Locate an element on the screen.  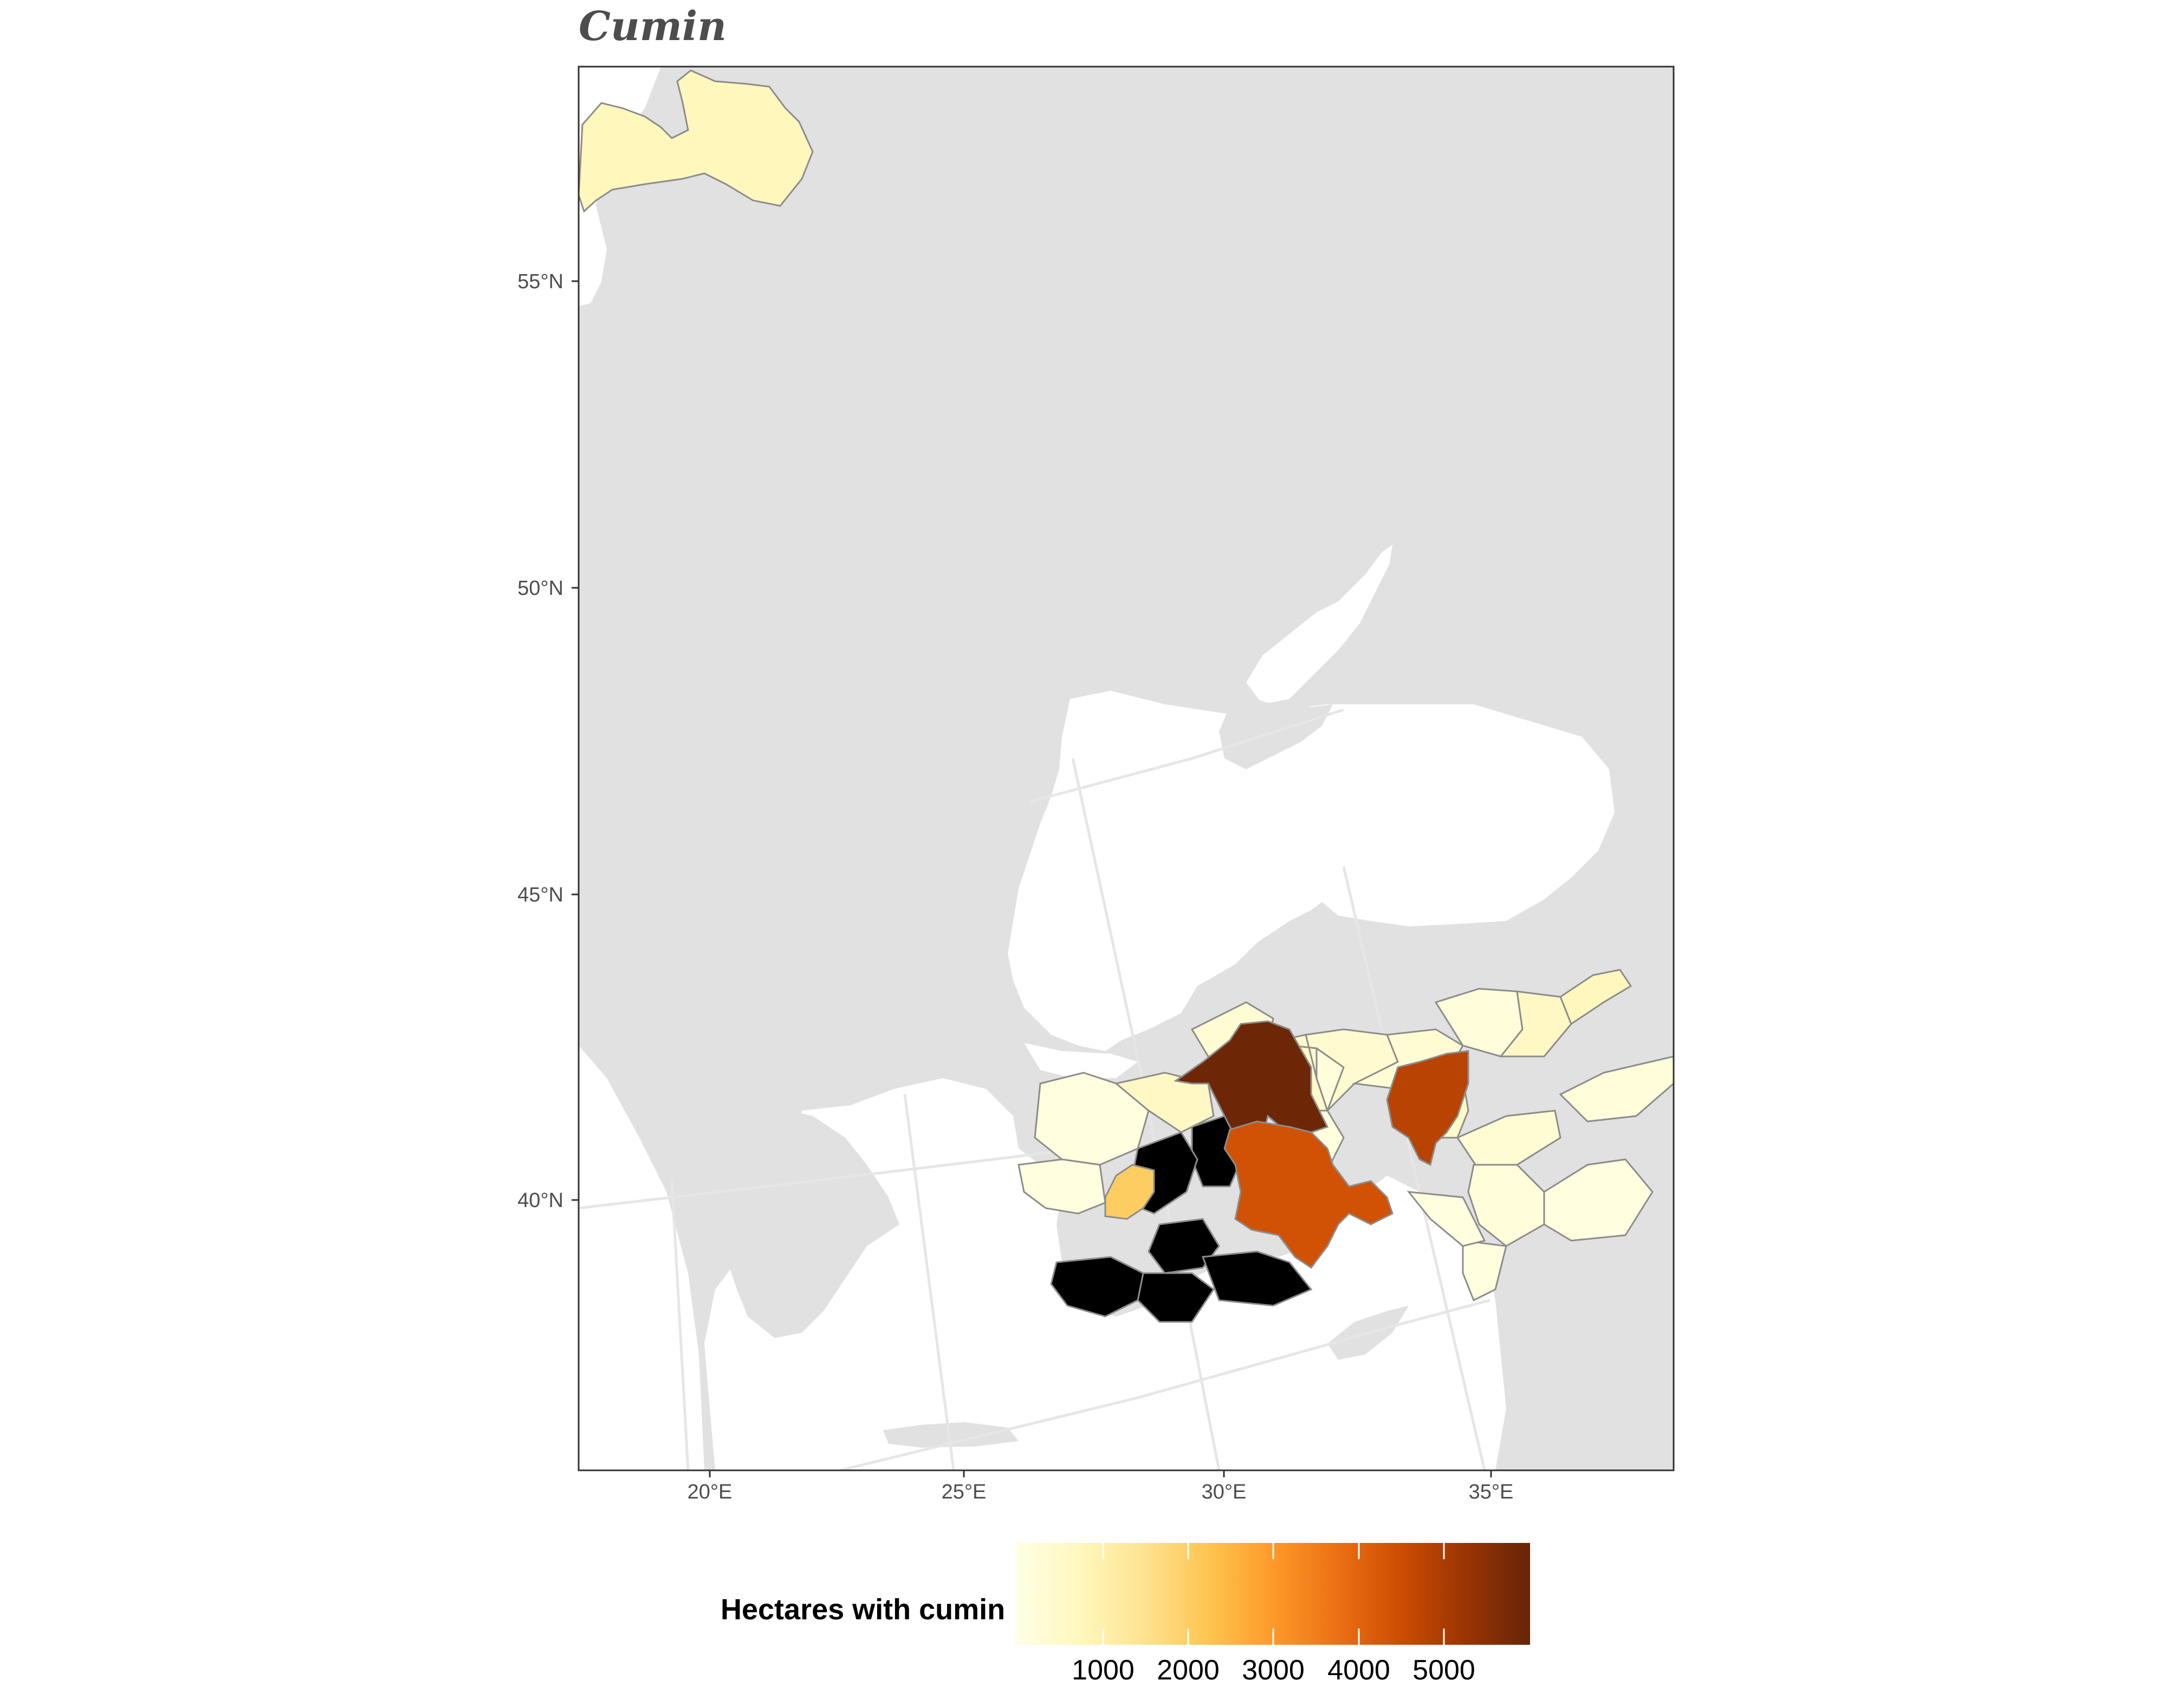
crete is located at coordinates (951, 1435).